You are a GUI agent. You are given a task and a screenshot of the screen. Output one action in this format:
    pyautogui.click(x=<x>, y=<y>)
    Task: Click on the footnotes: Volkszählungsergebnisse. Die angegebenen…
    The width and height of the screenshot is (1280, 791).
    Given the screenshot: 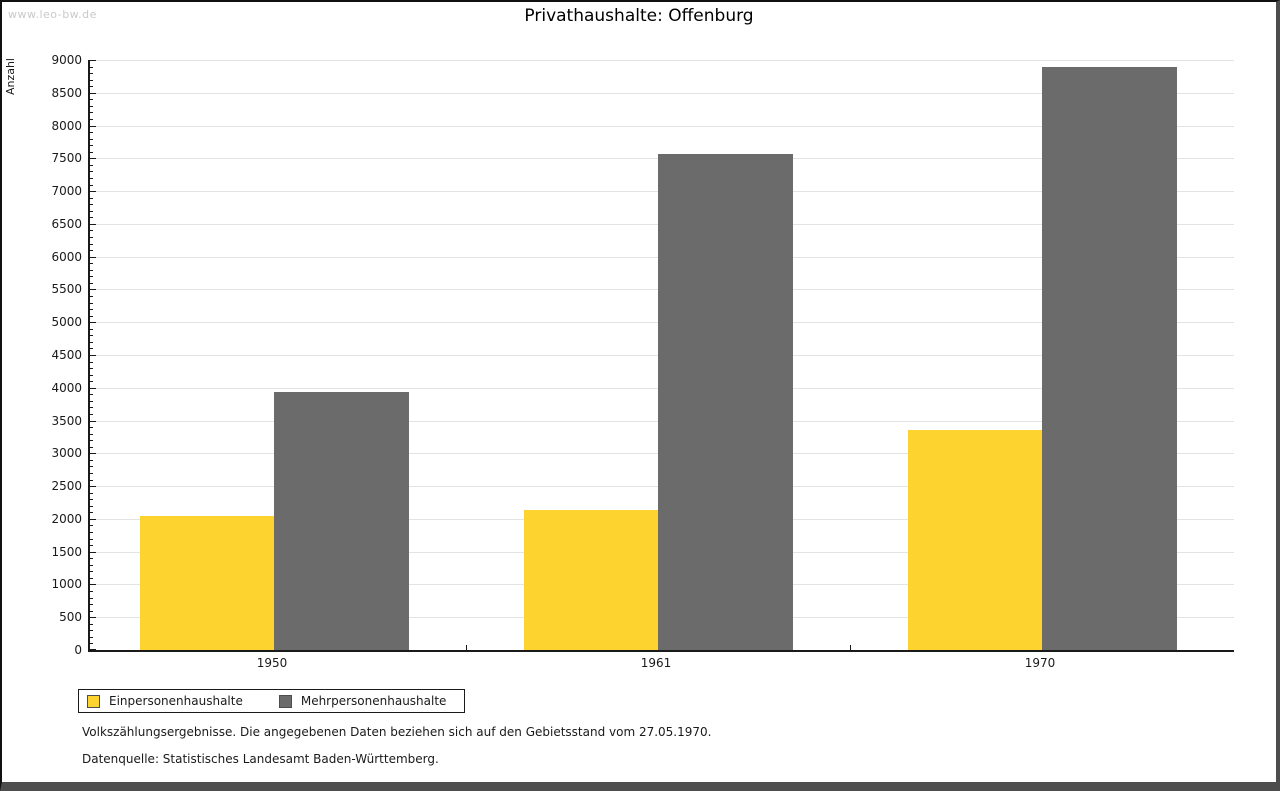 What is the action you would take?
    pyautogui.click(x=632, y=752)
    